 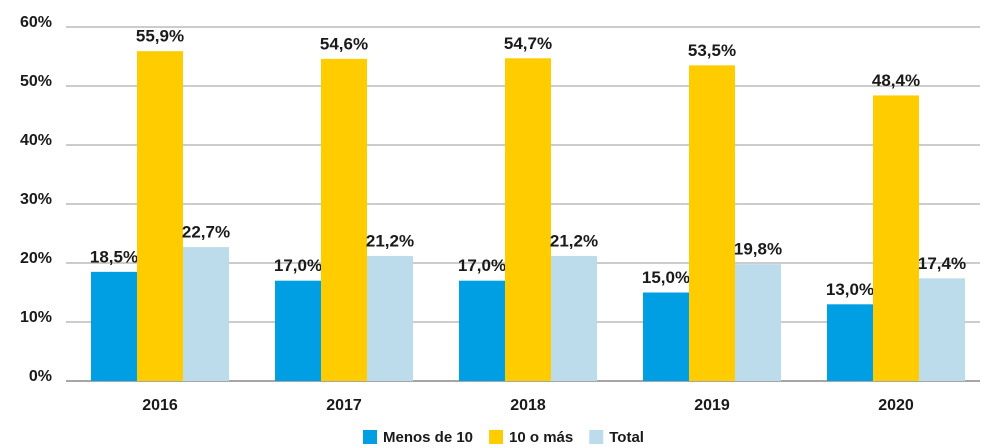 I want to click on y-tick-label: 20%, so click(x=36, y=258).